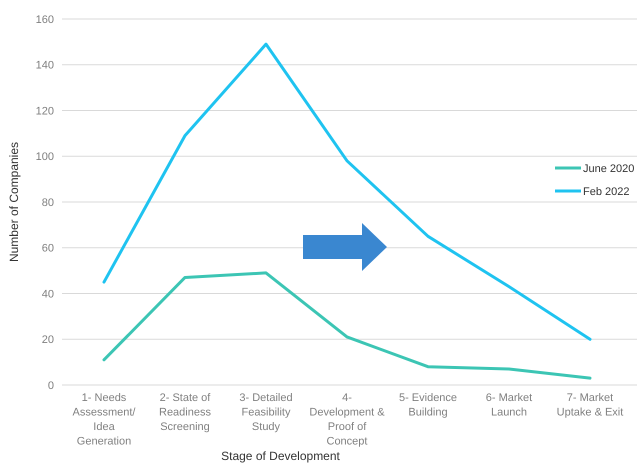 The height and width of the screenshot is (464, 637). I want to click on y-axis-title: Number of Companies, so click(14, 202).